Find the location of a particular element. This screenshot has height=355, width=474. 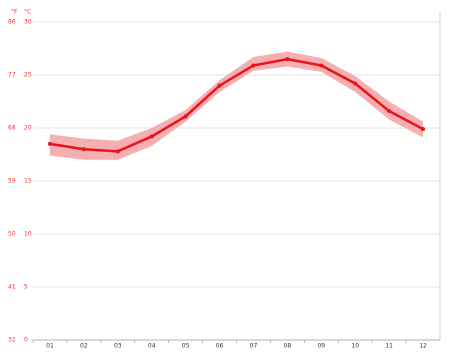

x-tick-label: 04 is located at coordinates (152, 346).